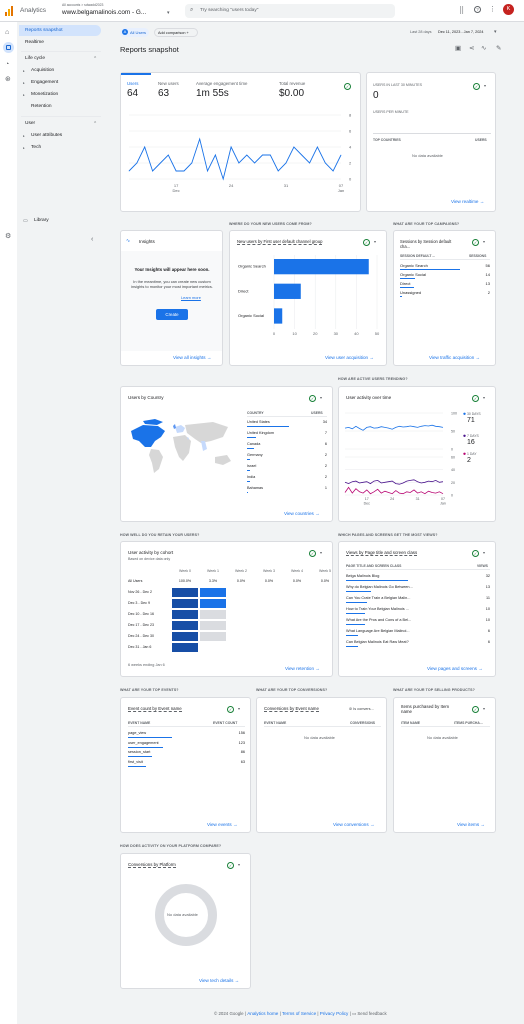 This screenshot has width=524, height=1024. What do you see at coordinates (168, 83) in the screenshot?
I see `metric-label-new-users: New users` at bounding box center [168, 83].